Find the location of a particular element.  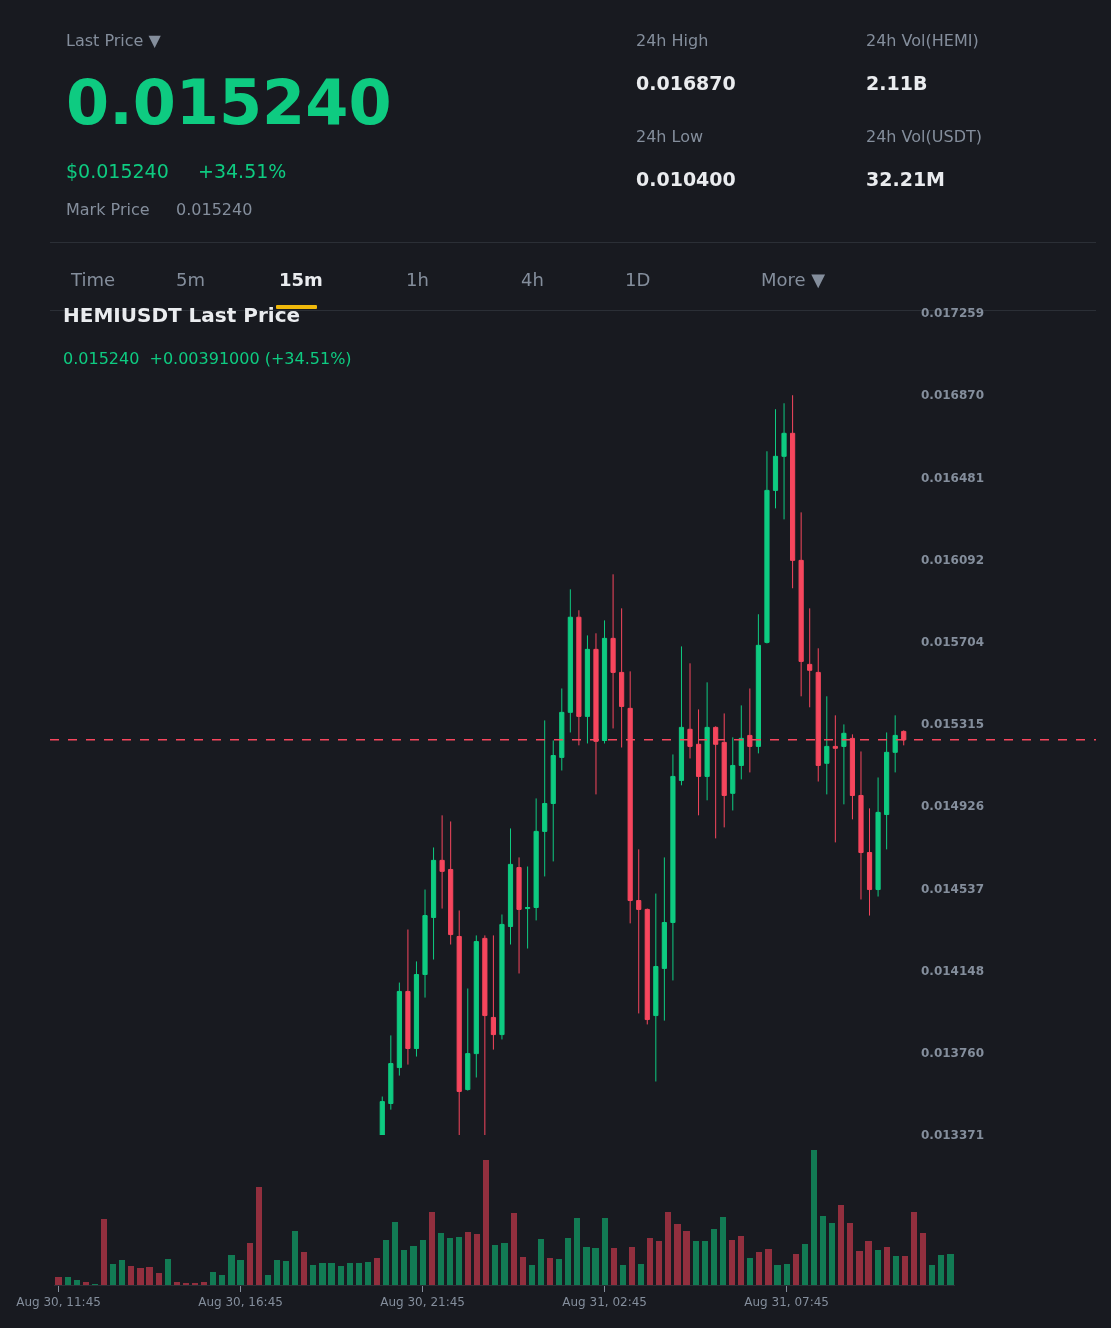

y-tick-label: 0.014537 is located at coordinates (953, 888).